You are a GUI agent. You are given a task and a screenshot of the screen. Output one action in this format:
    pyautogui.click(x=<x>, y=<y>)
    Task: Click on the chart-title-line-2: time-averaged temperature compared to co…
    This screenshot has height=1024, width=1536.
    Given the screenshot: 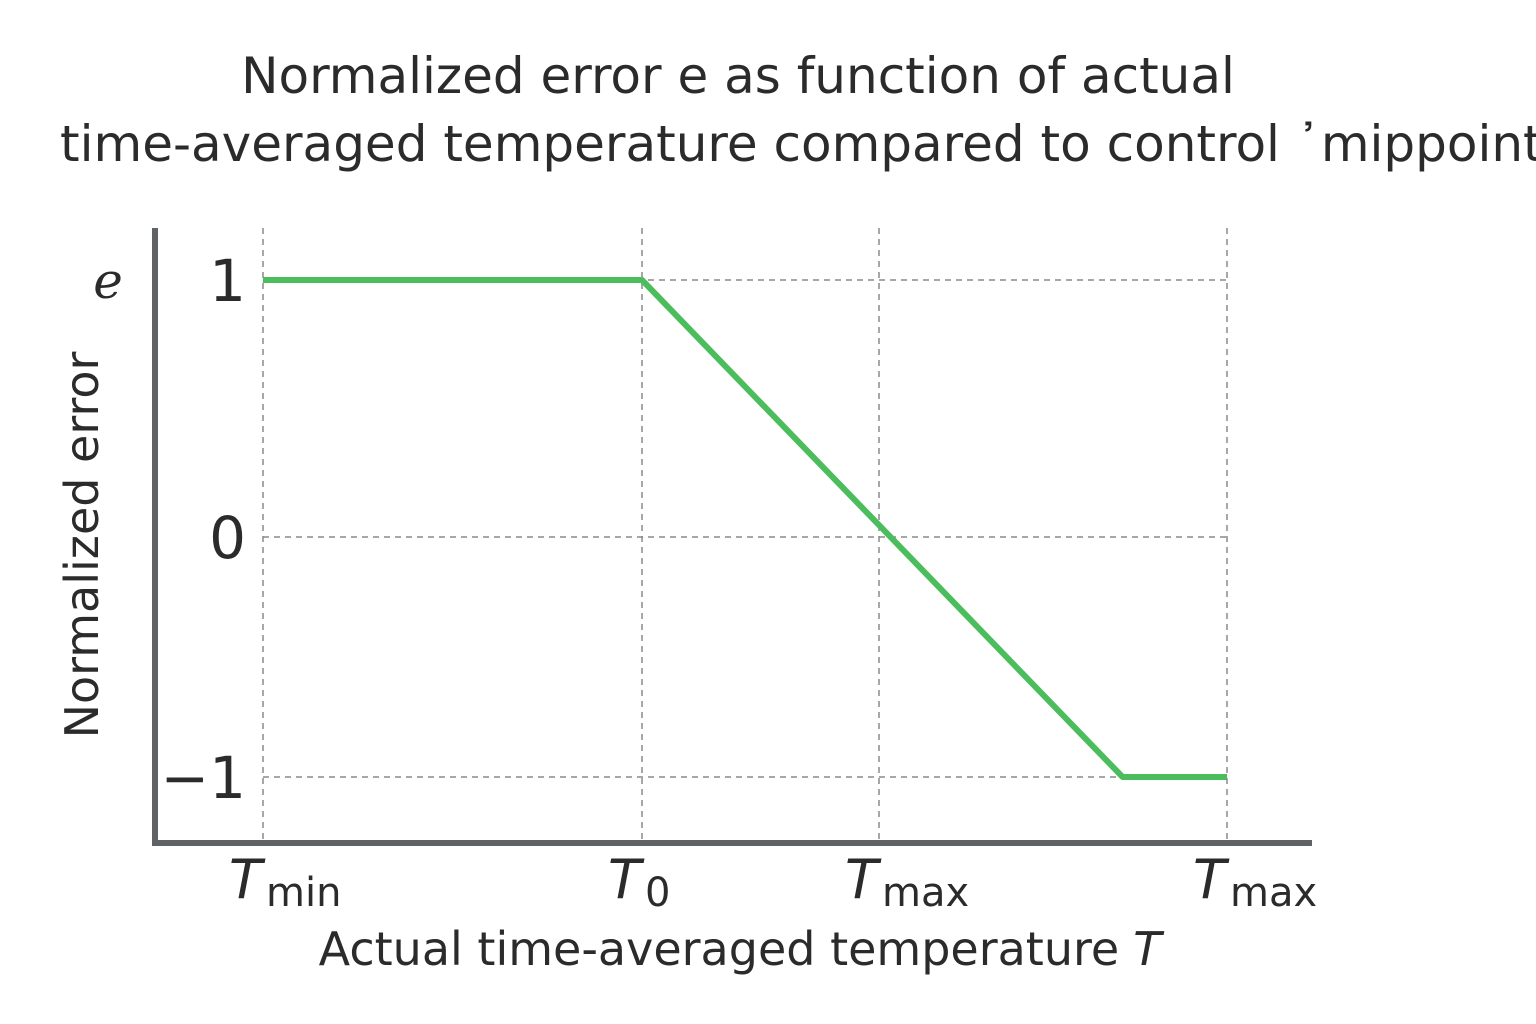 What is the action you would take?
    pyautogui.click(x=798, y=144)
    